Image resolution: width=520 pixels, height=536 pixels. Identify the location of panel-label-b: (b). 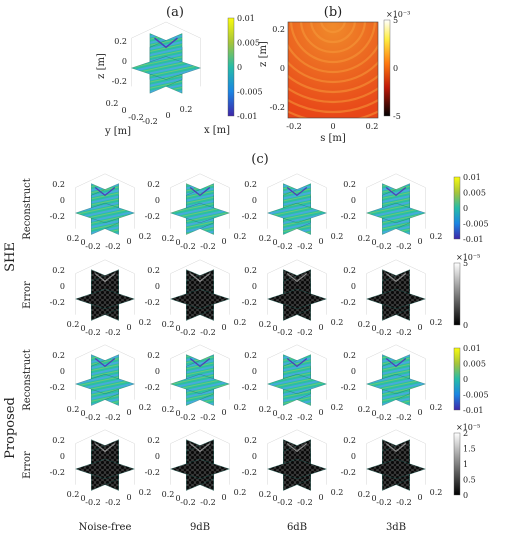
(333, 12).